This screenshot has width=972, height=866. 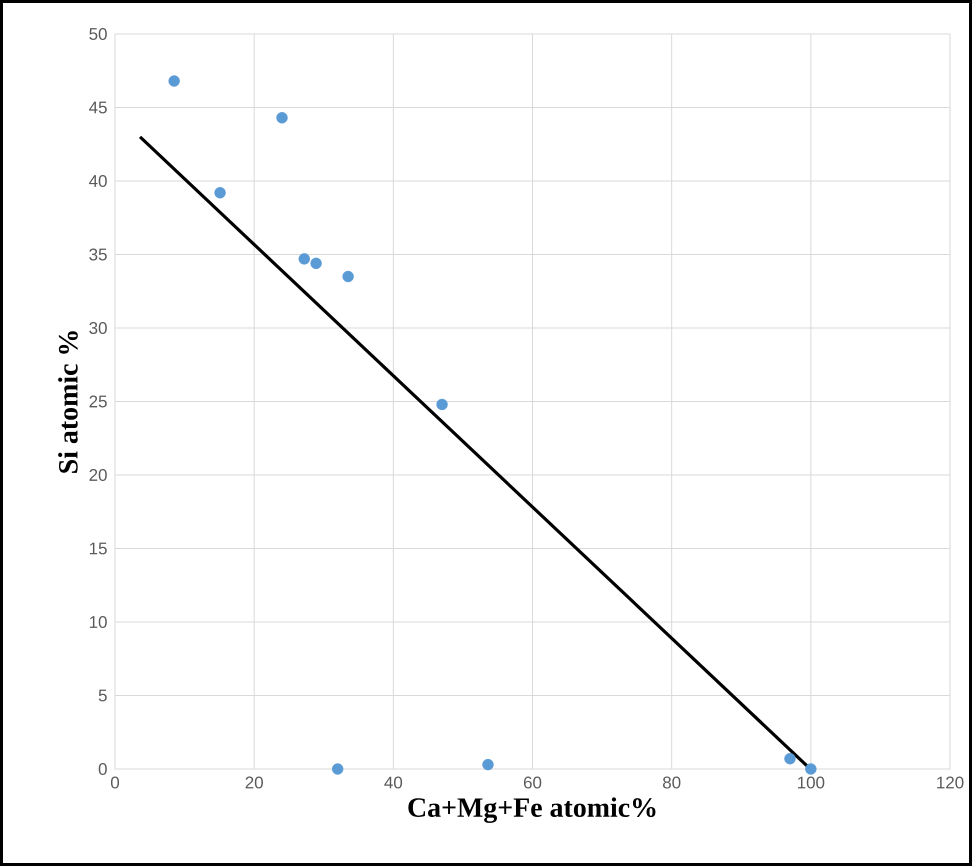 I want to click on x-tick-label: 40, so click(x=393, y=782).